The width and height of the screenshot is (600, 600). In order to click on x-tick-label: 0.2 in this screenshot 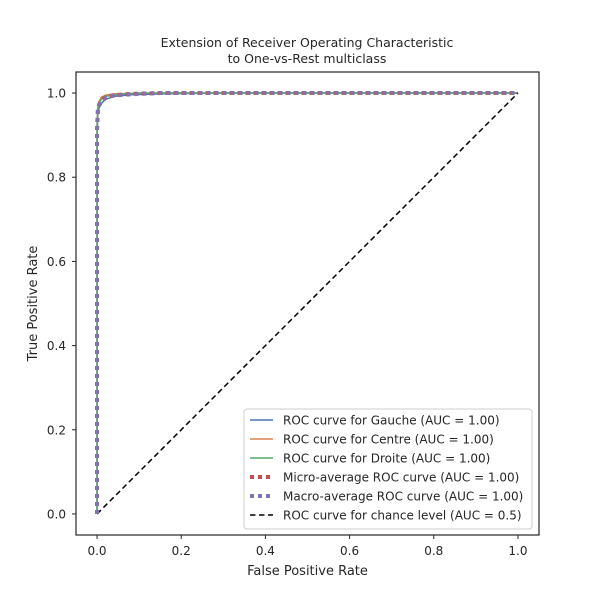, I will do `click(181, 551)`.